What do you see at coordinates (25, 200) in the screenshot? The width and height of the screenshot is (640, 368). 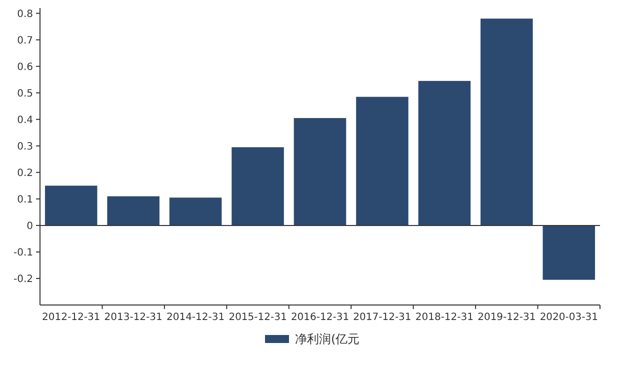 I see `y-tick-label: 0.1` at bounding box center [25, 200].